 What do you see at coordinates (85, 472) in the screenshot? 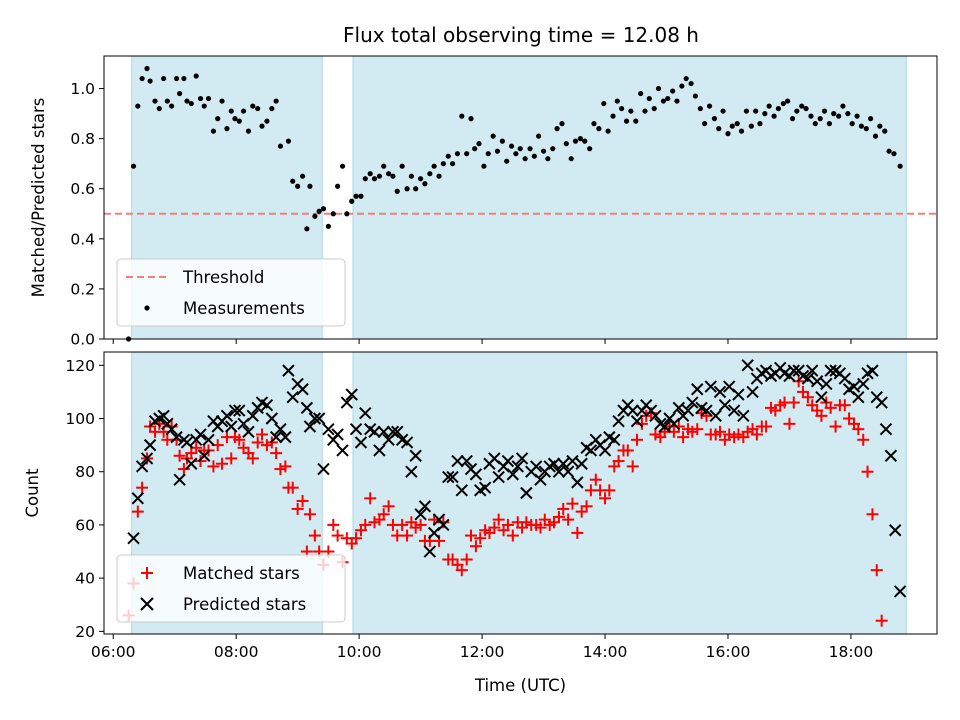
I see `y-tick-label: 80` at bounding box center [85, 472].